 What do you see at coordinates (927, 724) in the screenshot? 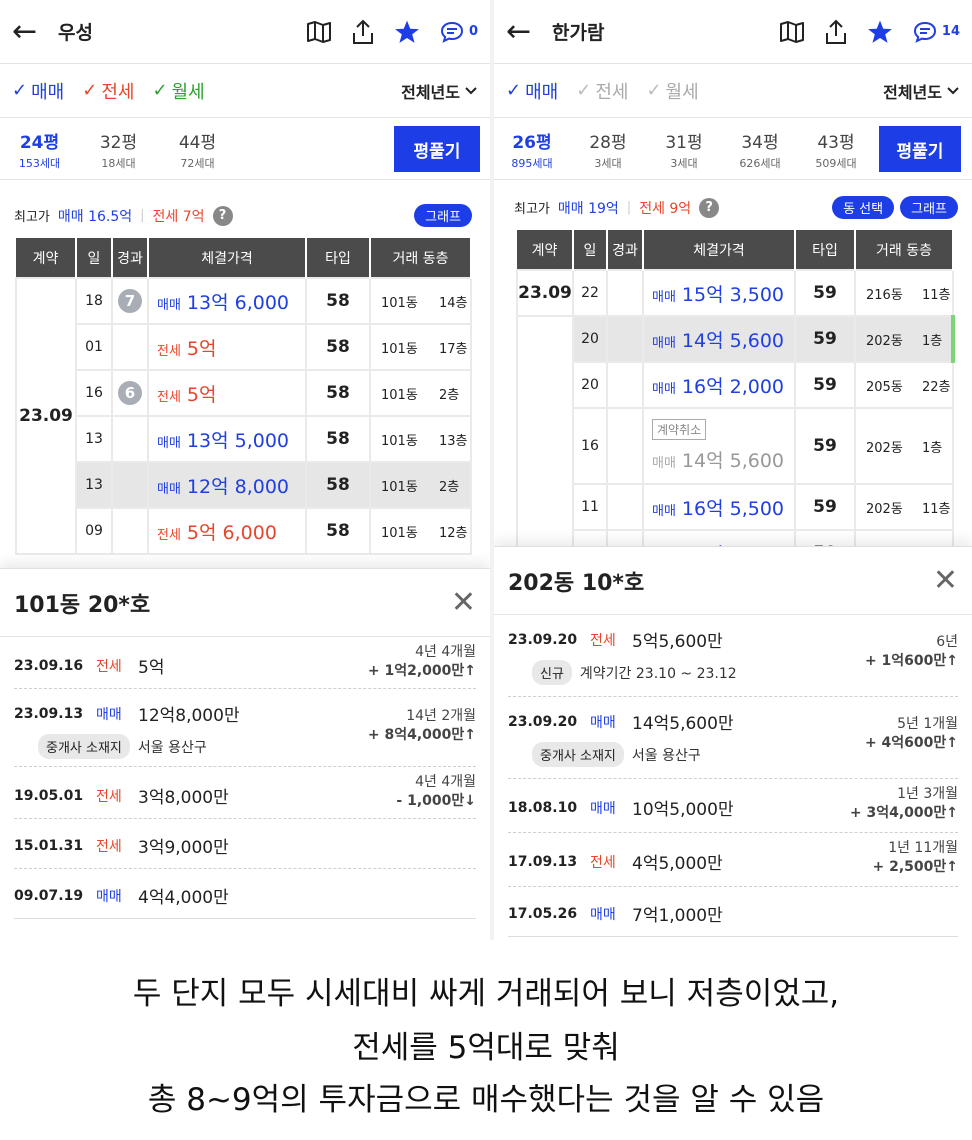
I see `history-period: 5년 1개월` at bounding box center [927, 724].